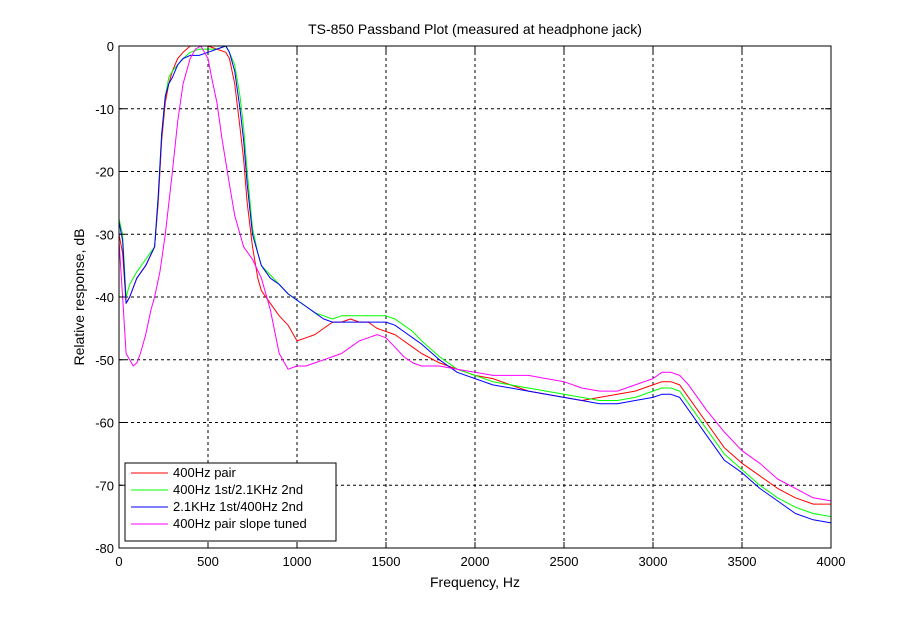  Describe the element at coordinates (205, 472) in the screenshot. I see `legend-label-1: 400Hz pair` at that location.